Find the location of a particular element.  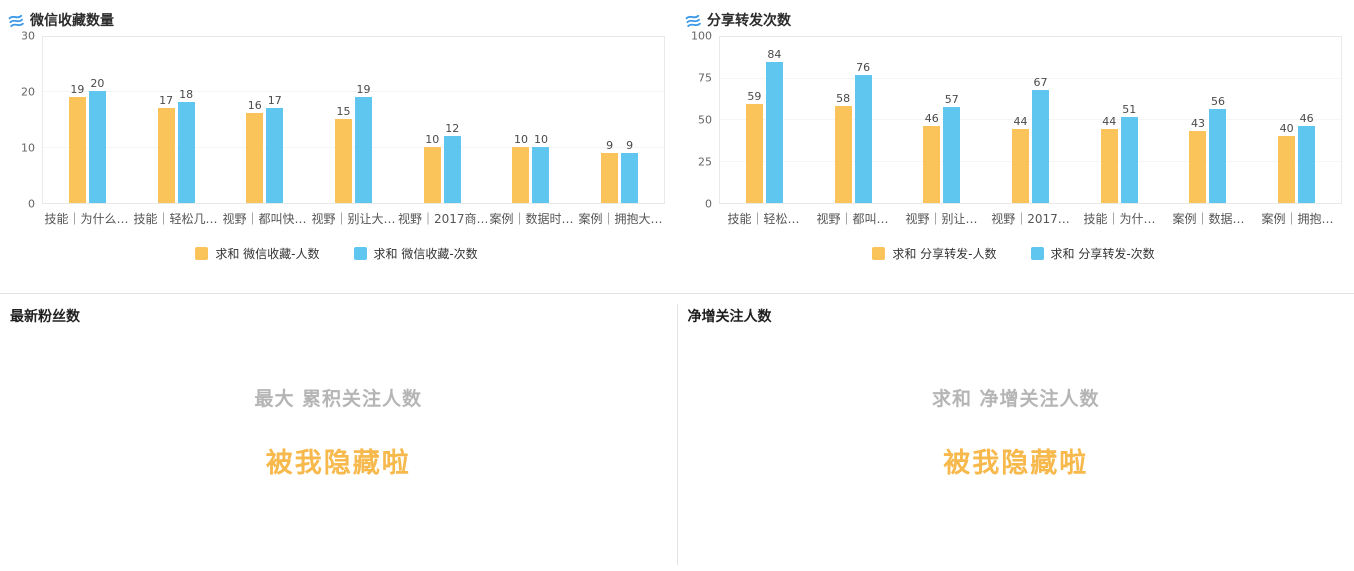

panel-title: 净增关注人数 is located at coordinates (729, 317).